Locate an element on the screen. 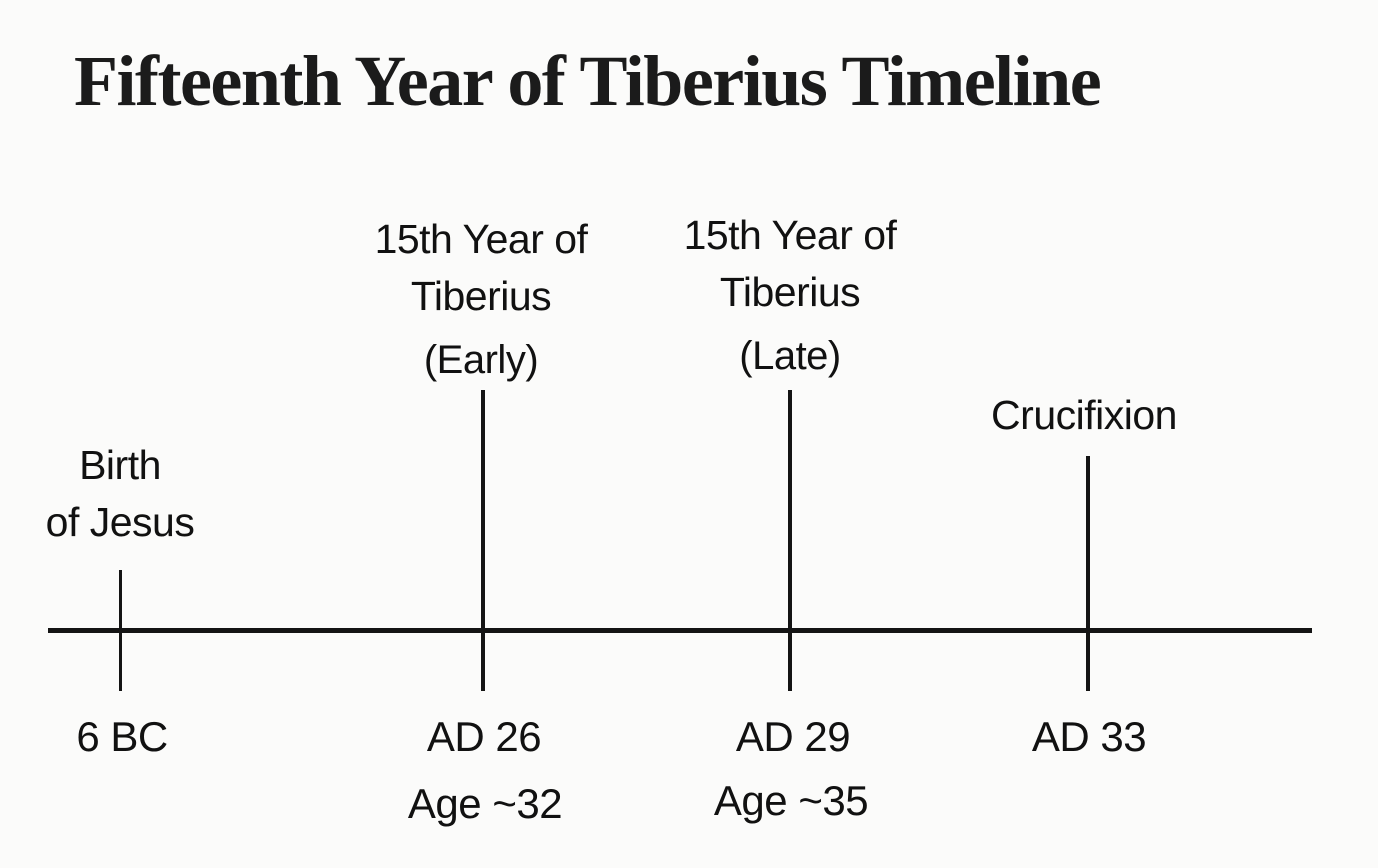  event-tick-crucifixion is located at coordinates (1088, 573).